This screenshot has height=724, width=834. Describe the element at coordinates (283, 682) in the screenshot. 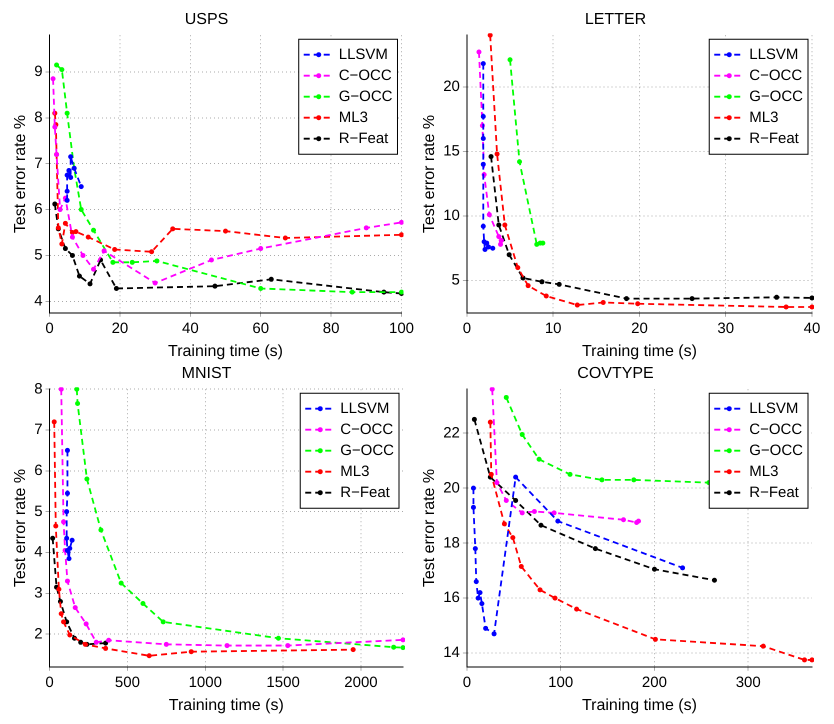

I see `x-tick-label: 1500` at that location.